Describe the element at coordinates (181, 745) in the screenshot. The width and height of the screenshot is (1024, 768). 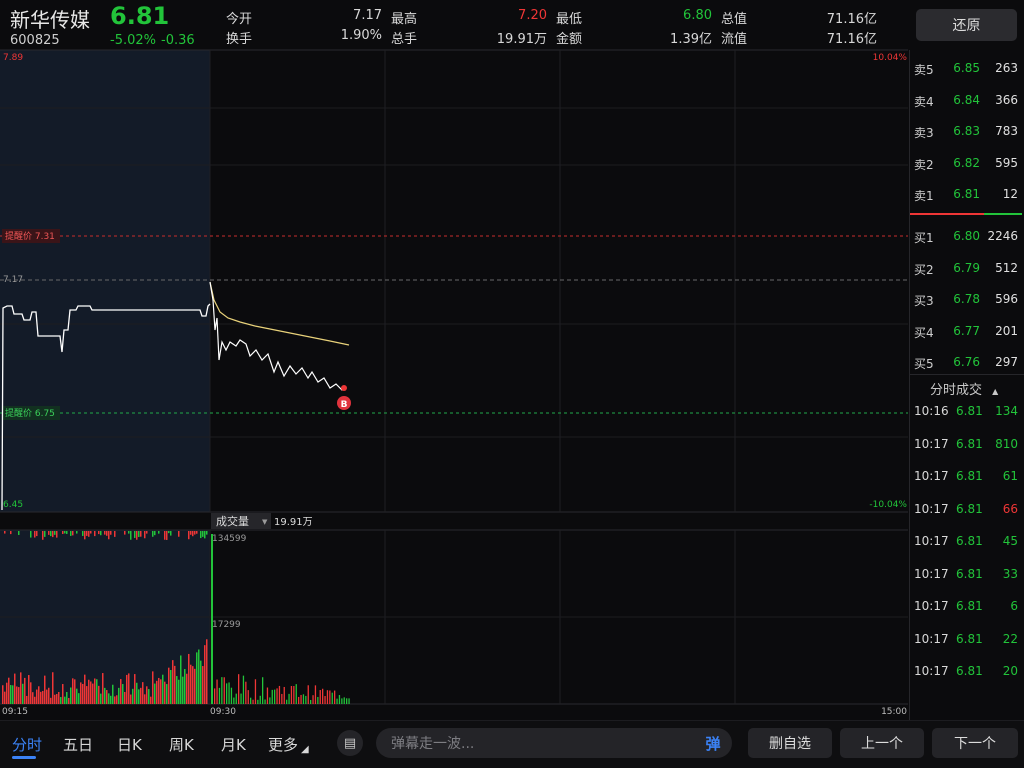
I see `tab-3: 周K` at that location.